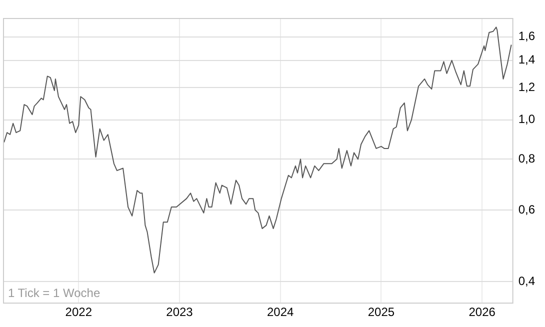 Image resolution: width=545 pixels, height=327 pixels. Describe the element at coordinates (78, 312) in the screenshot. I see `x-tick-label: 2022` at that location.